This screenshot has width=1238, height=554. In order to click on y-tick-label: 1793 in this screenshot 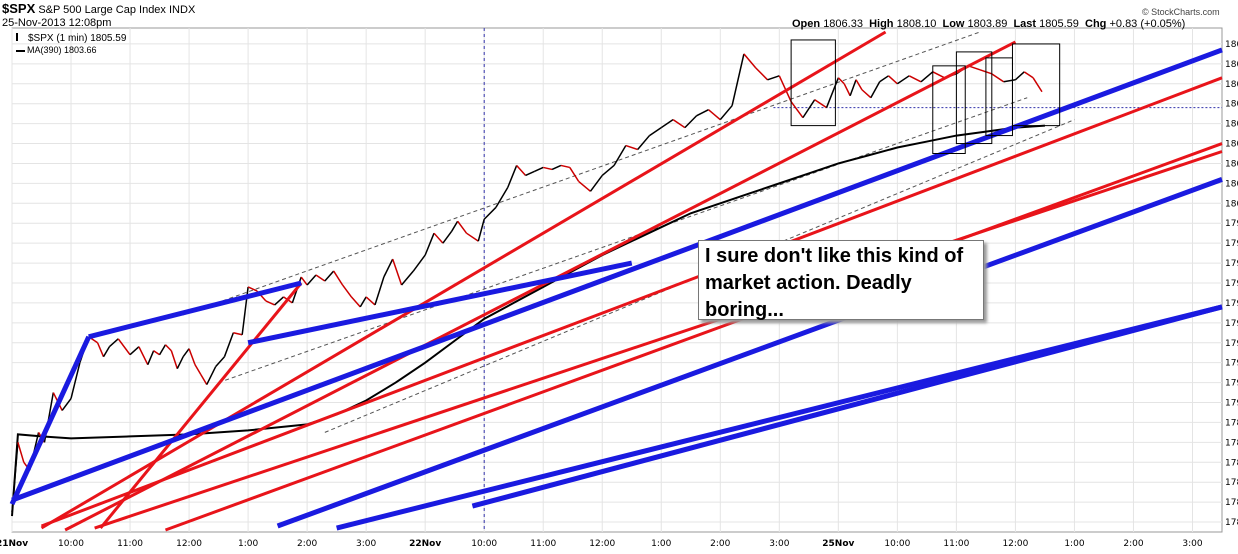, I will do `click(1231, 344)`.